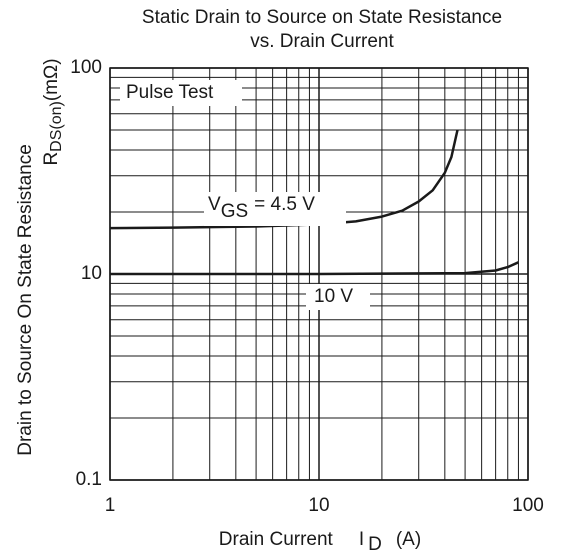  What do you see at coordinates (86, 67) in the screenshot?
I see `y-tick-label: 100` at bounding box center [86, 67].